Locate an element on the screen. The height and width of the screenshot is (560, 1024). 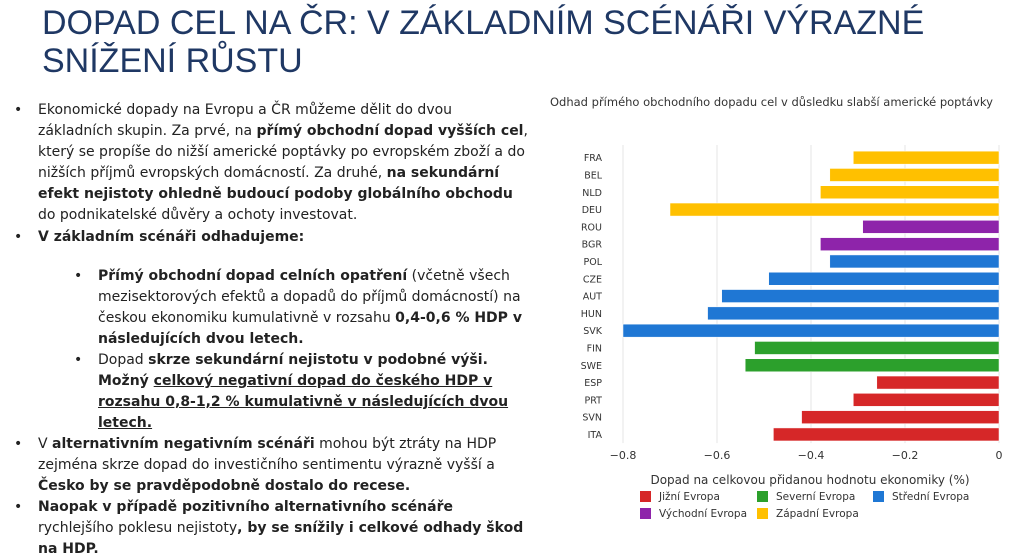
legend-label: Jižní Evropa is located at coordinates (689, 497).